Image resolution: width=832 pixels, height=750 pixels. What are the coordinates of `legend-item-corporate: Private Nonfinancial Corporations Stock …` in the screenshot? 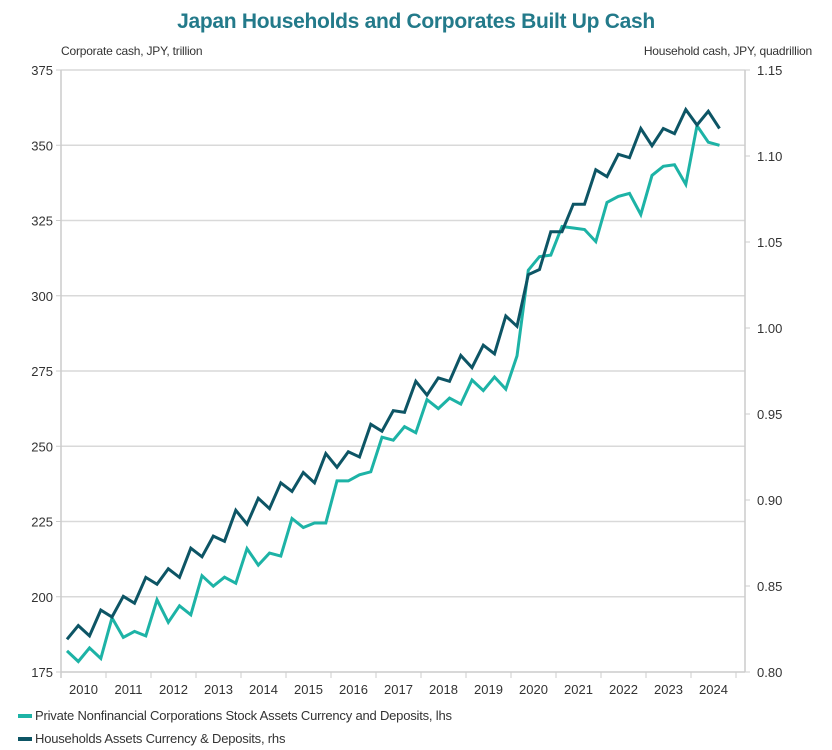 It's located at (235, 715).